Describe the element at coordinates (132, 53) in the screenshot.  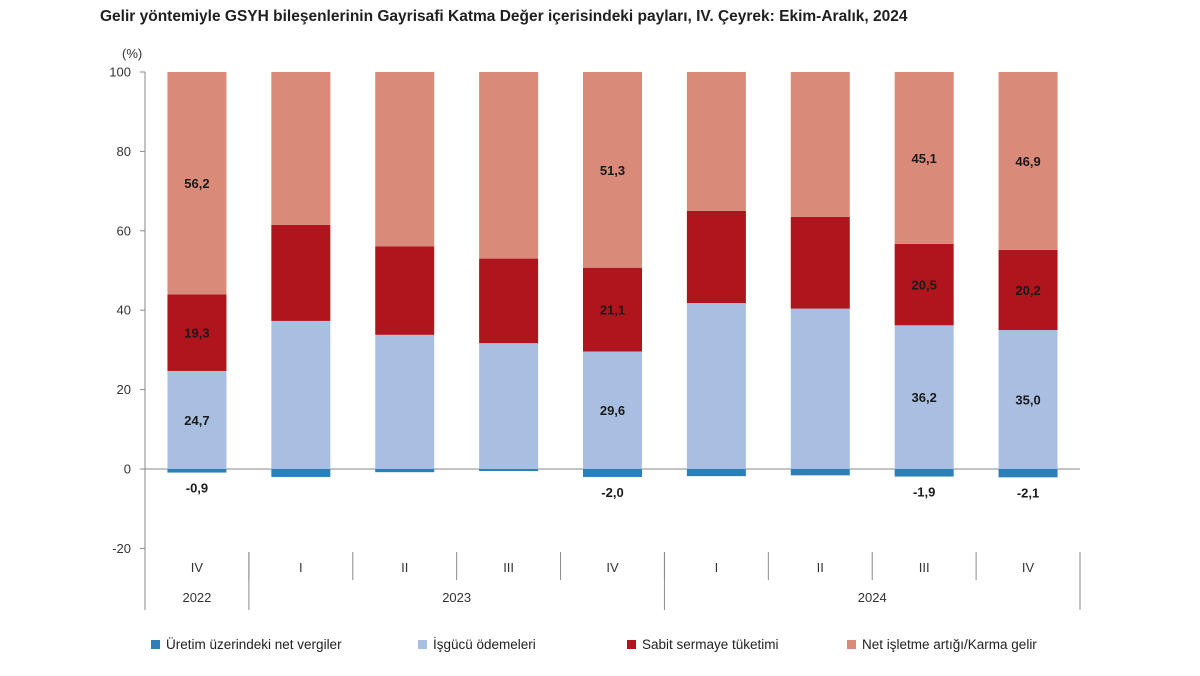
I see `y-axis-unit: (%)` at that location.